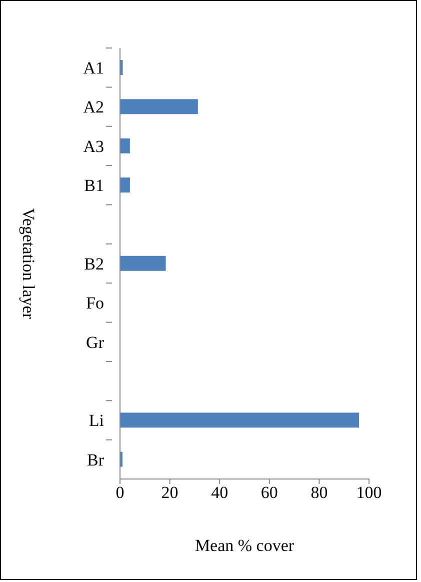 The width and height of the screenshot is (421, 582). What do you see at coordinates (93, 68) in the screenshot?
I see `y-tick-label: A1` at bounding box center [93, 68].